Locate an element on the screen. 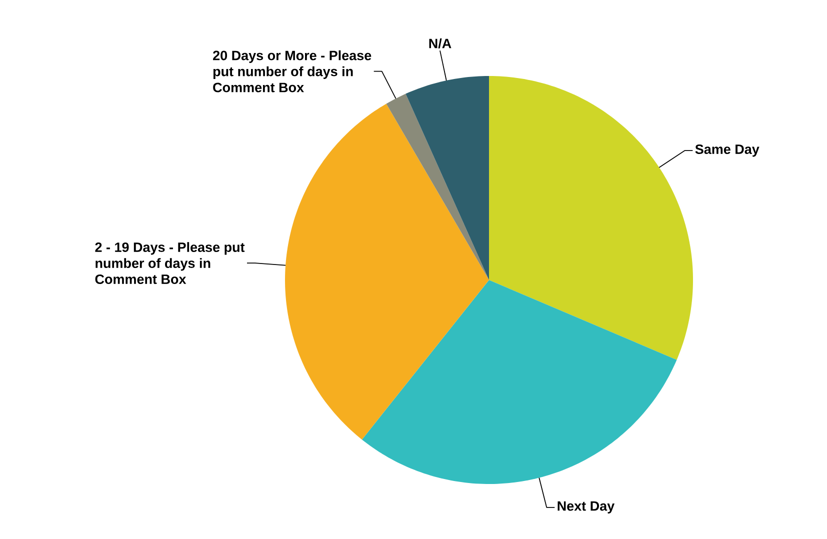 The width and height of the screenshot is (827, 539). slice-label: Next Day is located at coordinates (586, 507).